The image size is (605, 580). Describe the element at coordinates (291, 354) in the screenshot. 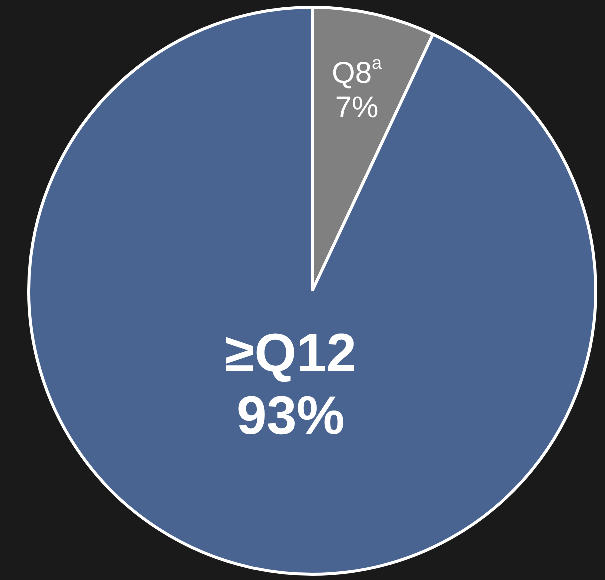

I see `slice-label: ≥Q12` at that location.